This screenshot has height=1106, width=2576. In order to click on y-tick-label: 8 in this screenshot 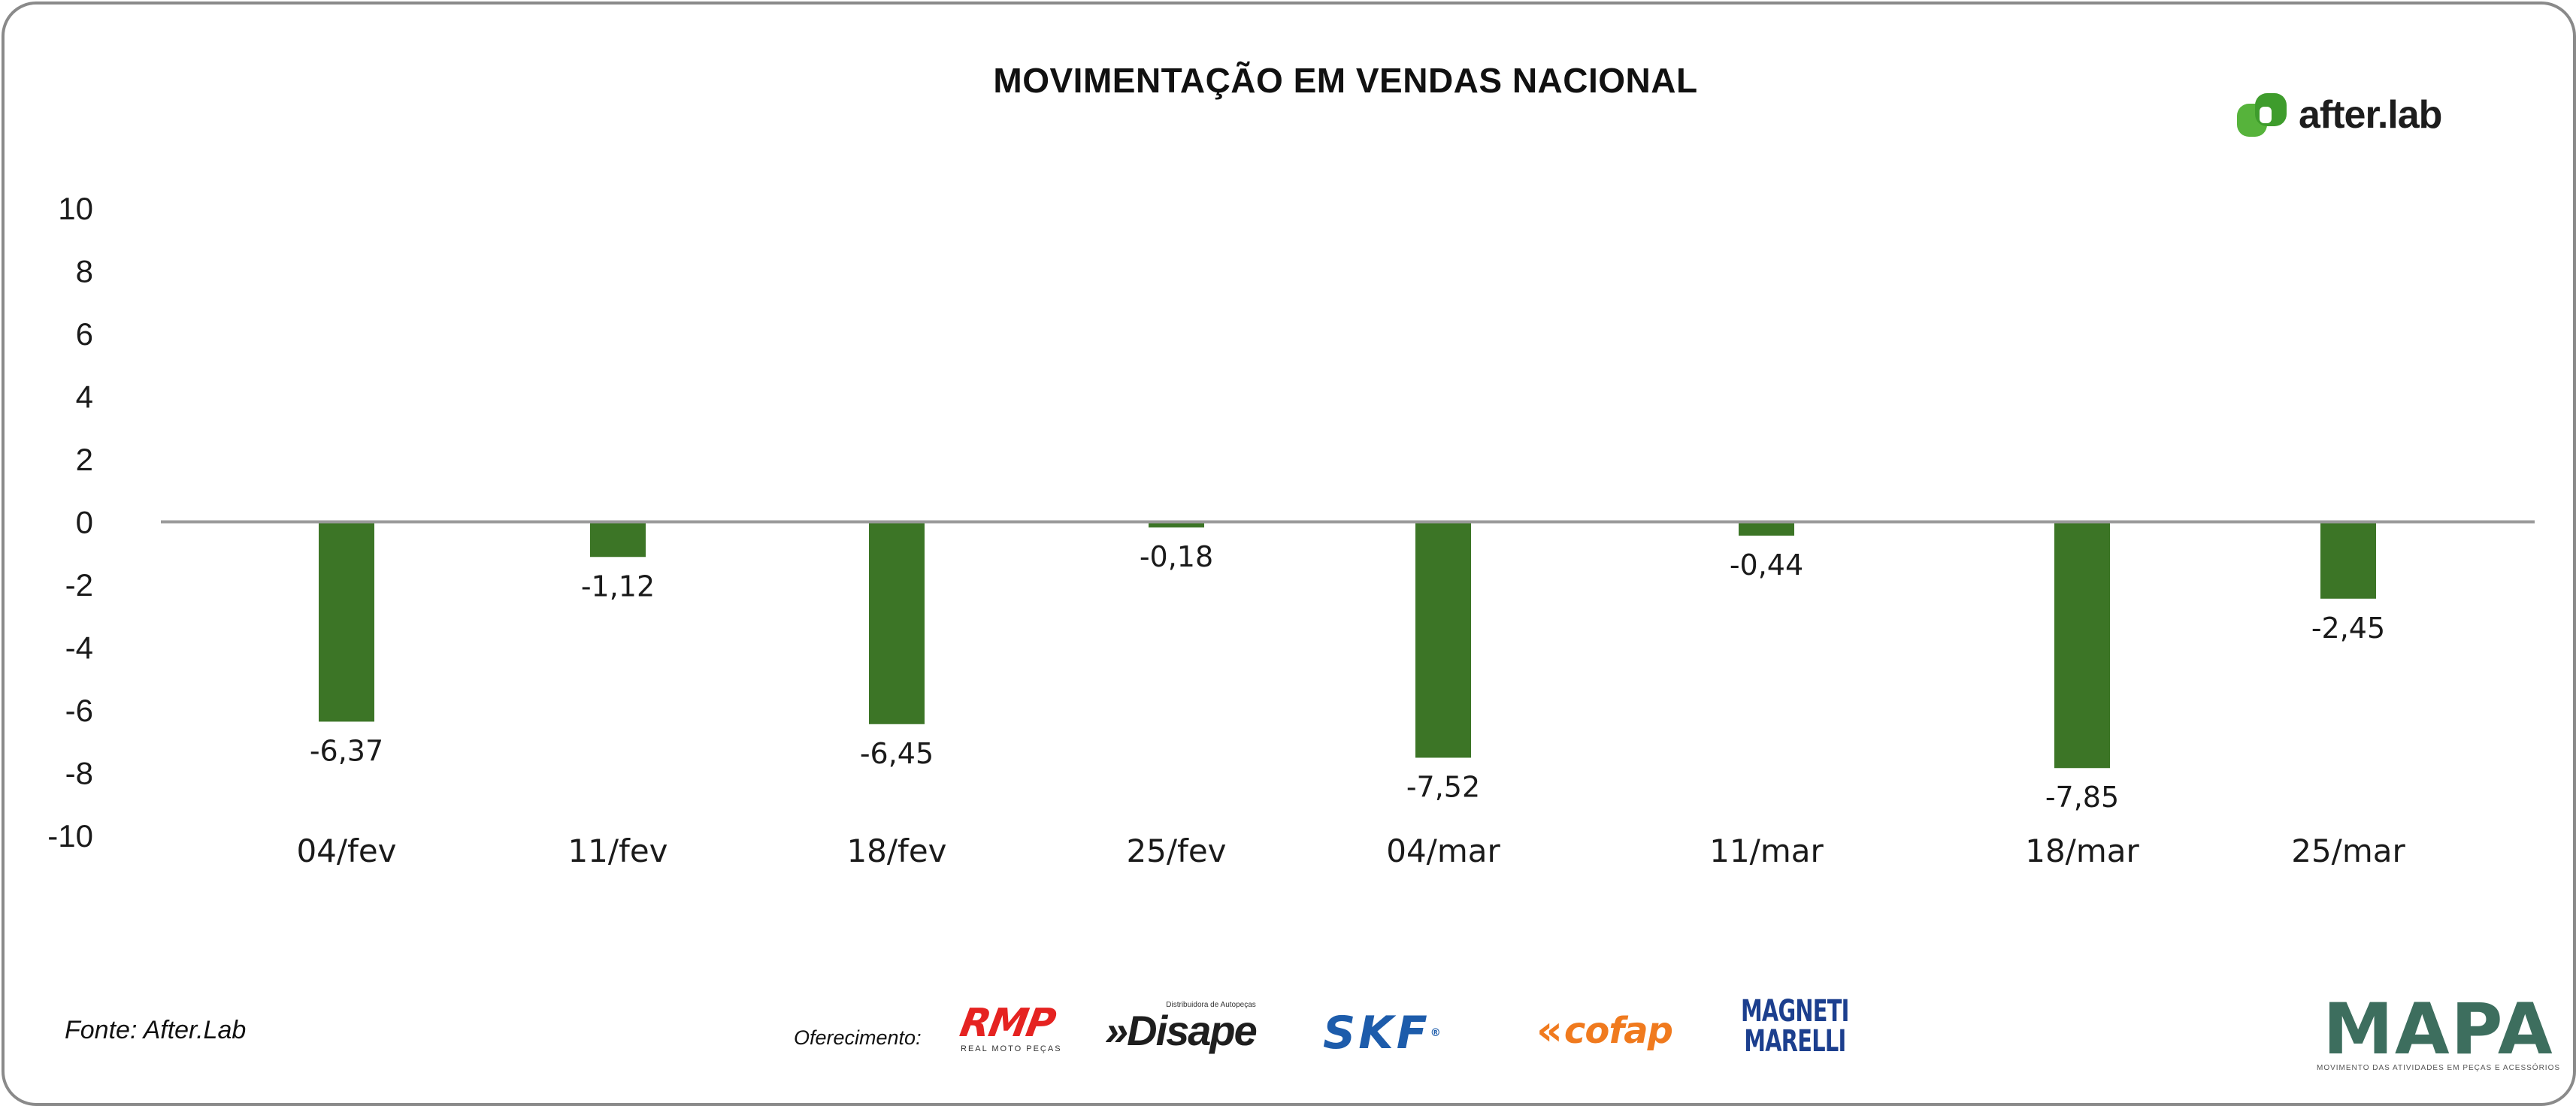, I will do `click(84, 271)`.